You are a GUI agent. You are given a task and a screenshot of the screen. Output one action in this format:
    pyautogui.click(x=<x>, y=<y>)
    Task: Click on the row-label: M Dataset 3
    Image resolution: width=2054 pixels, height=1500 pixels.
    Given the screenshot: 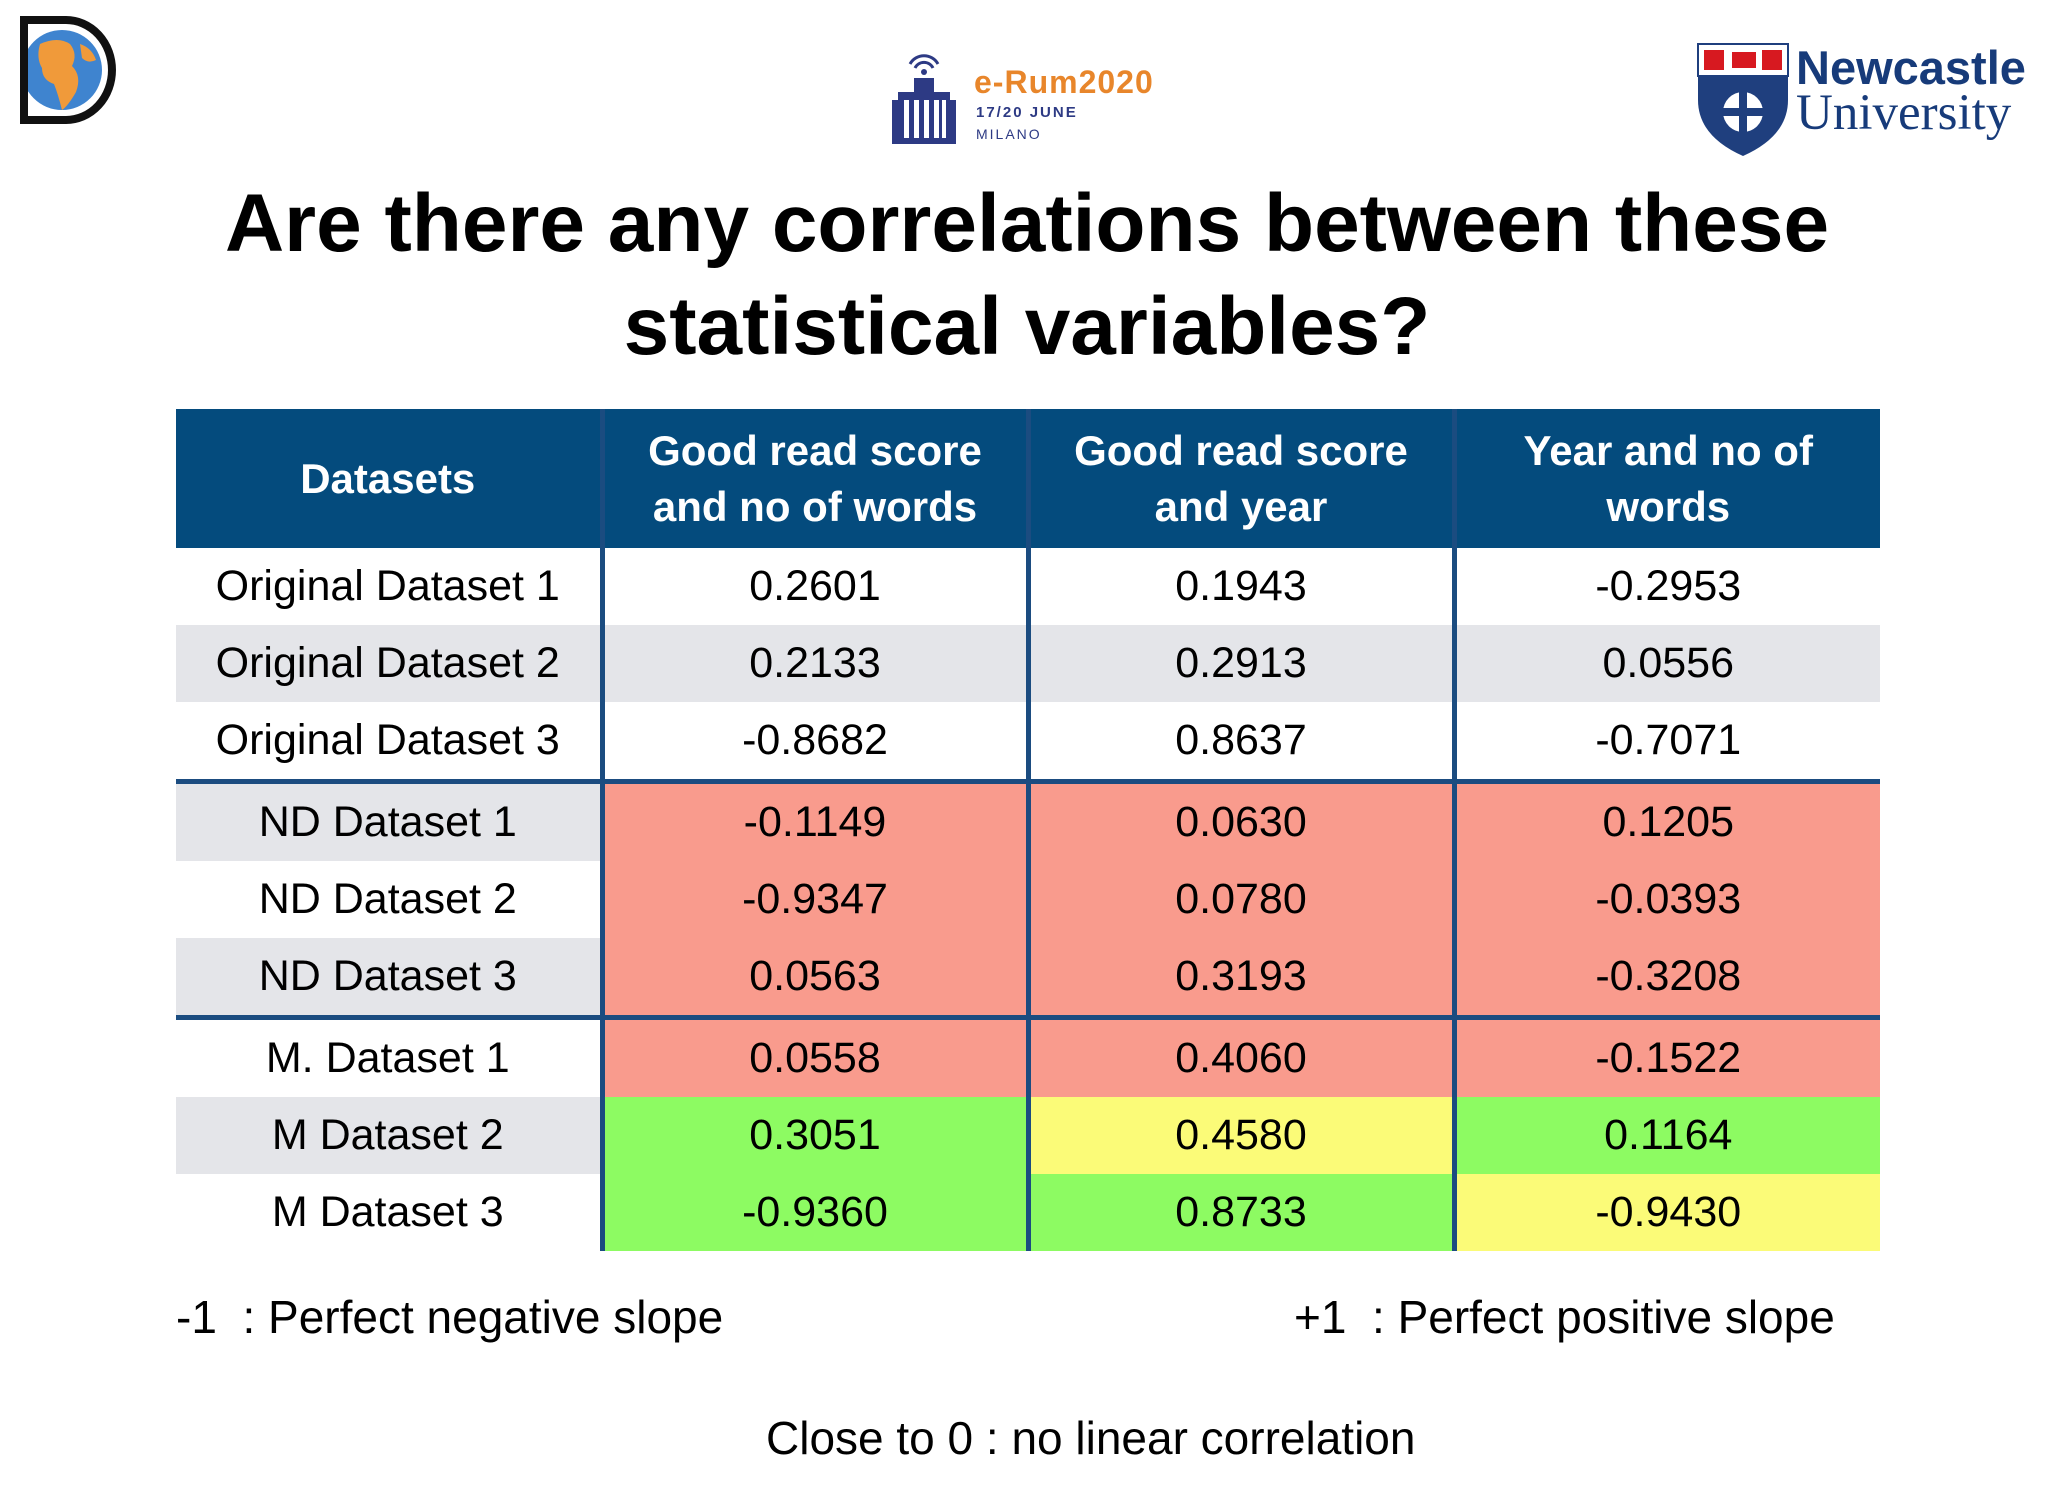 What is the action you would take?
    pyautogui.click(x=389, y=1212)
    